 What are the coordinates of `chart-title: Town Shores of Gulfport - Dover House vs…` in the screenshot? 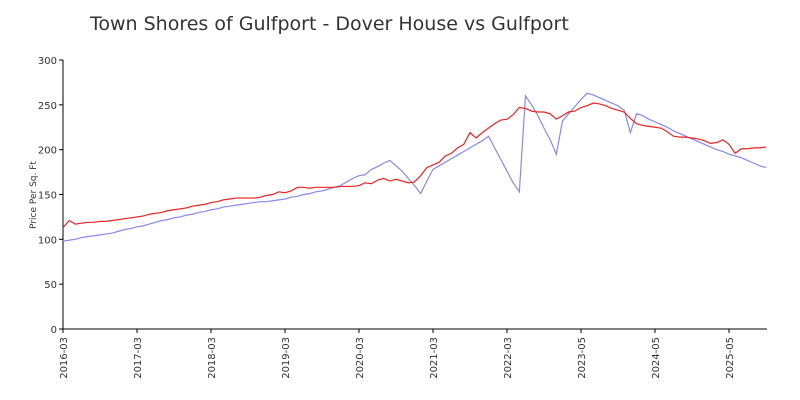 It's located at (329, 24).